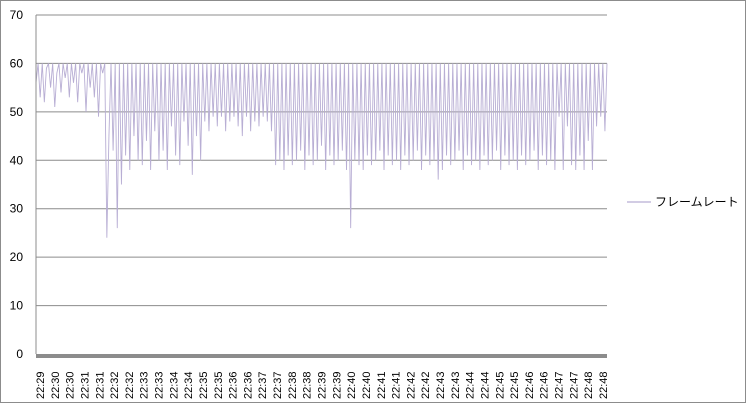 This screenshot has height=404, width=746. Describe the element at coordinates (17, 184) in the screenshot. I see `y-tick-labels: 0 10 20 30 40 50 60 70` at that location.